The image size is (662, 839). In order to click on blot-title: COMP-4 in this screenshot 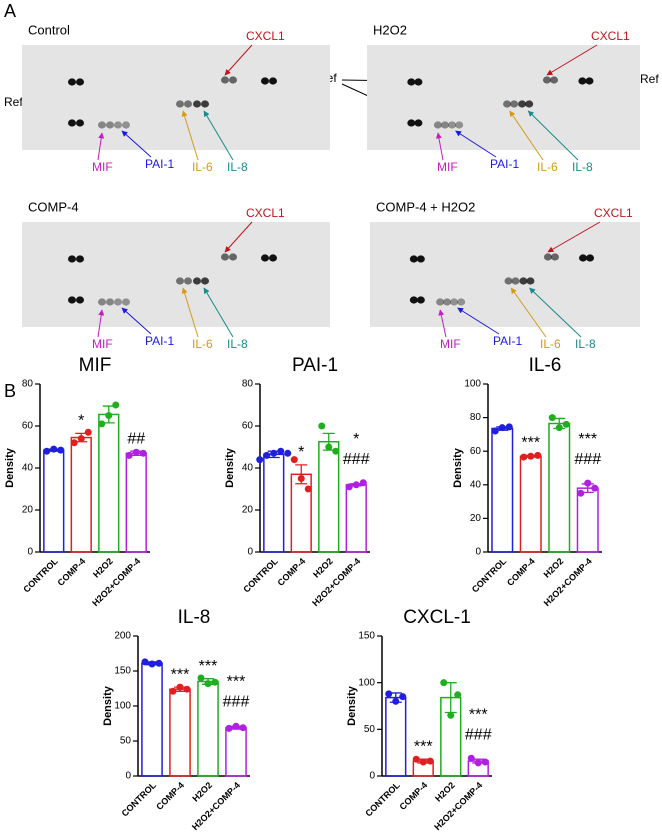, I will do `click(53, 206)`.